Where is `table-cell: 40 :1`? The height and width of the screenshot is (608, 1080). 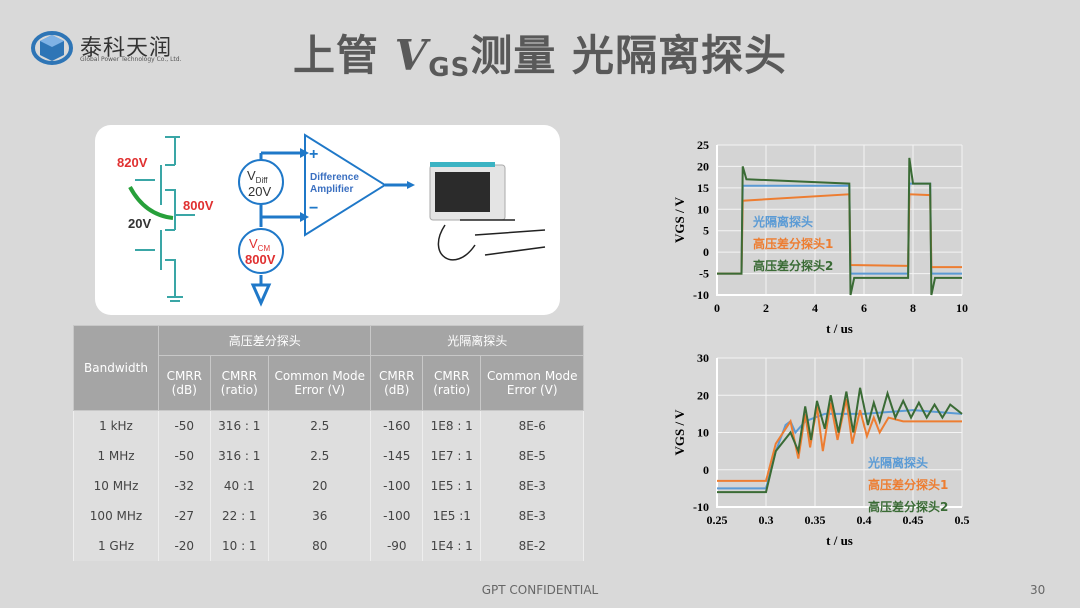 table-cell: 40 :1 is located at coordinates (239, 485).